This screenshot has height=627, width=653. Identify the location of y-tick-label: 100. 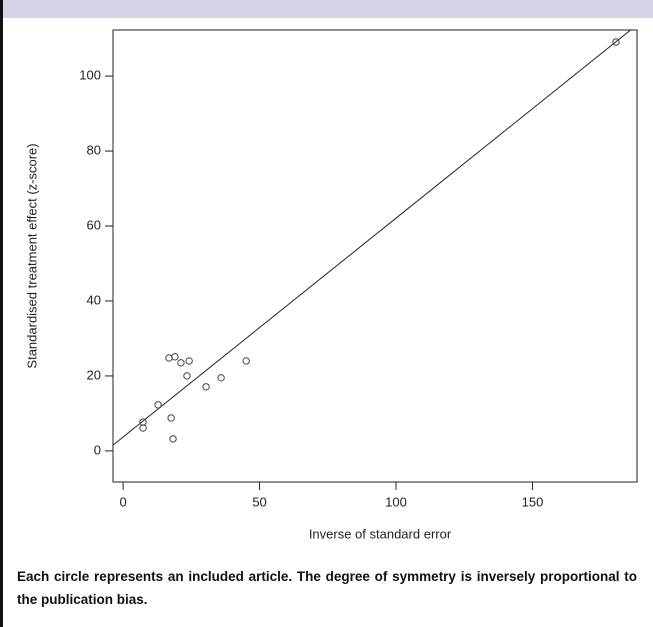
(90, 75).